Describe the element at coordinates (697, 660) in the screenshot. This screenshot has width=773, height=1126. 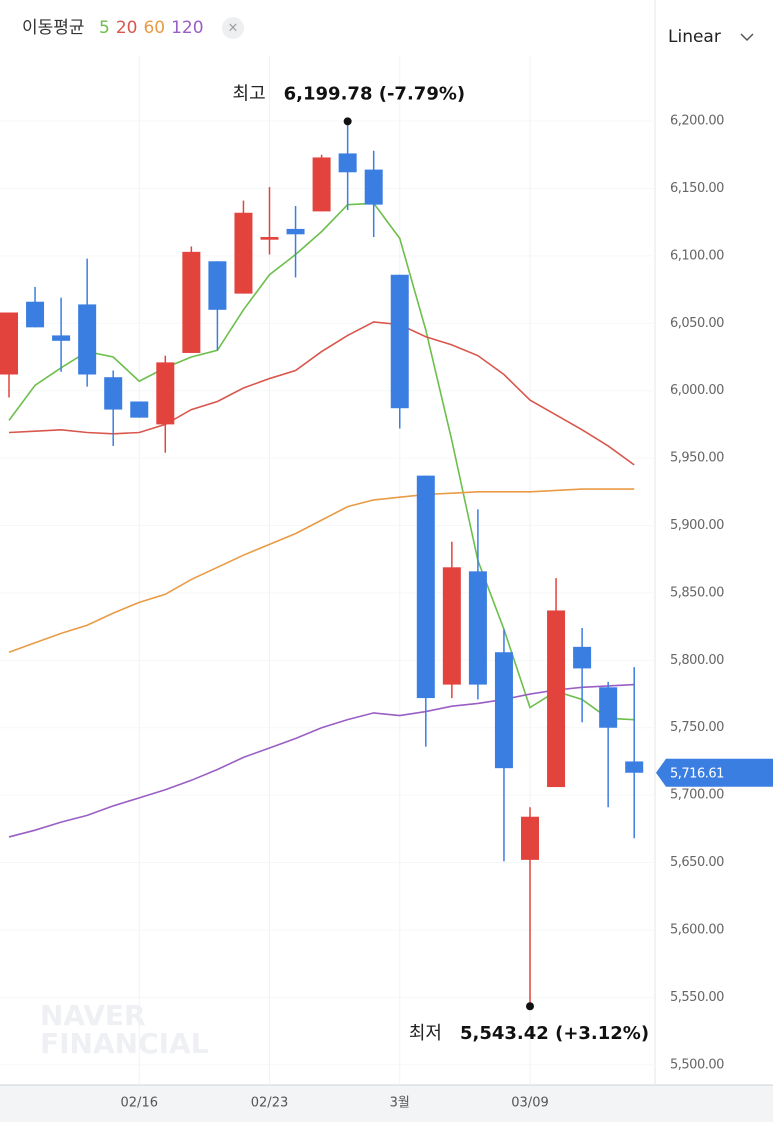
I see `y-tick-label: 5,800.00` at that location.